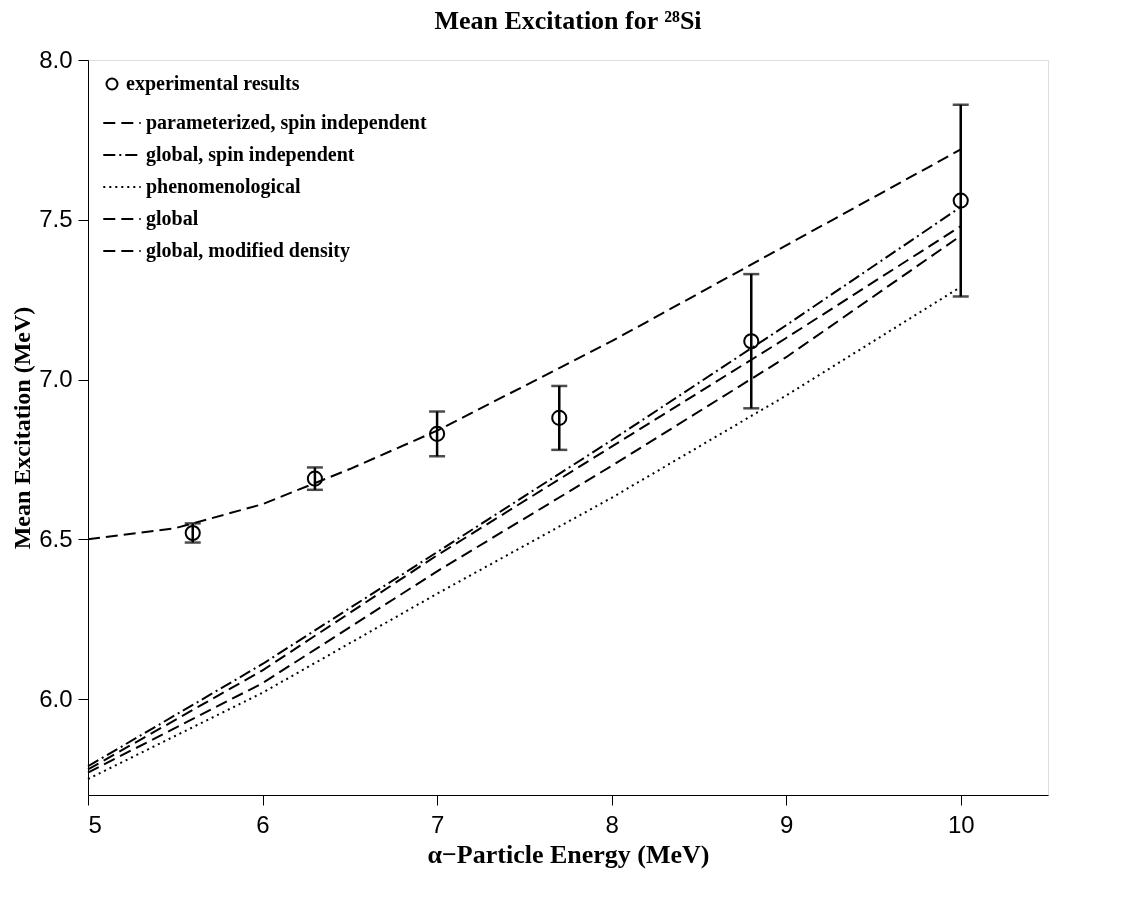 The width and height of the screenshot is (1121, 903). What do you see at coordinates (172, 218) in the screenshot?
I see `legend-label: global` at bounding box center [172, 218].